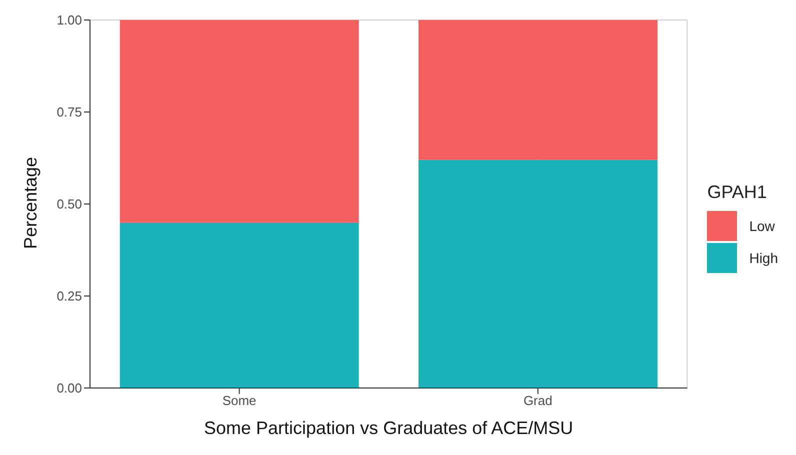  What do you see at coordinates (69, 296) in the screenshot?
I see `y-tick-label: 0.25` at bounding box center [69, 296].